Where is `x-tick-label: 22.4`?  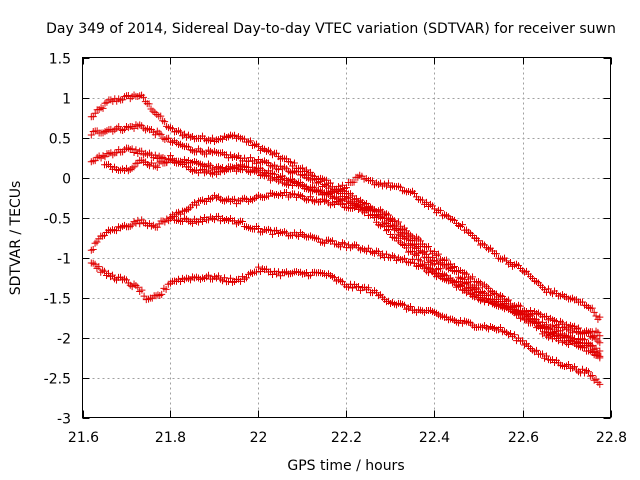 x-tick-label: 22.4 is located at coordinates (434, 438).